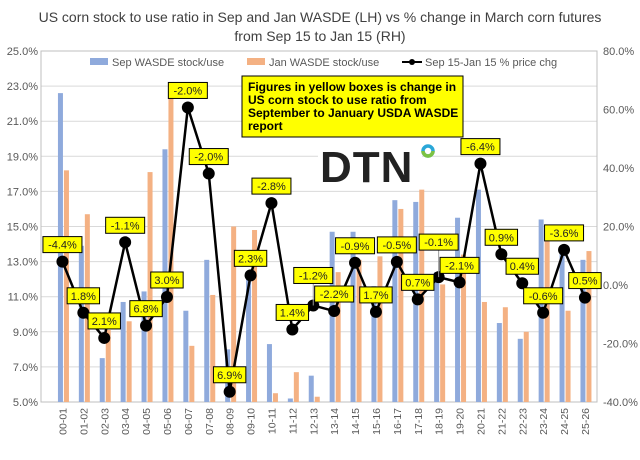 The image size is (640, 460). Describe the element at coordinates (265, 126) in the screenshot. I see `annotation-line-4: report` at that location.